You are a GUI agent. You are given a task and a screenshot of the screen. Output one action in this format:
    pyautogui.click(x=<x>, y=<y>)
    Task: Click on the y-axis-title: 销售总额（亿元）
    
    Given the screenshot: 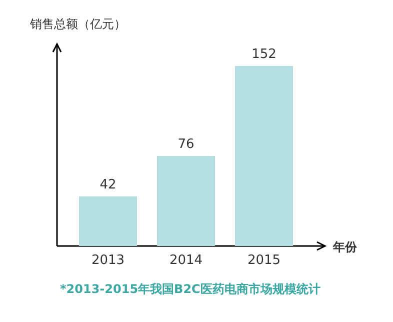 What is the action you would take?
    pyautogui.click(x=77, y=24)
    